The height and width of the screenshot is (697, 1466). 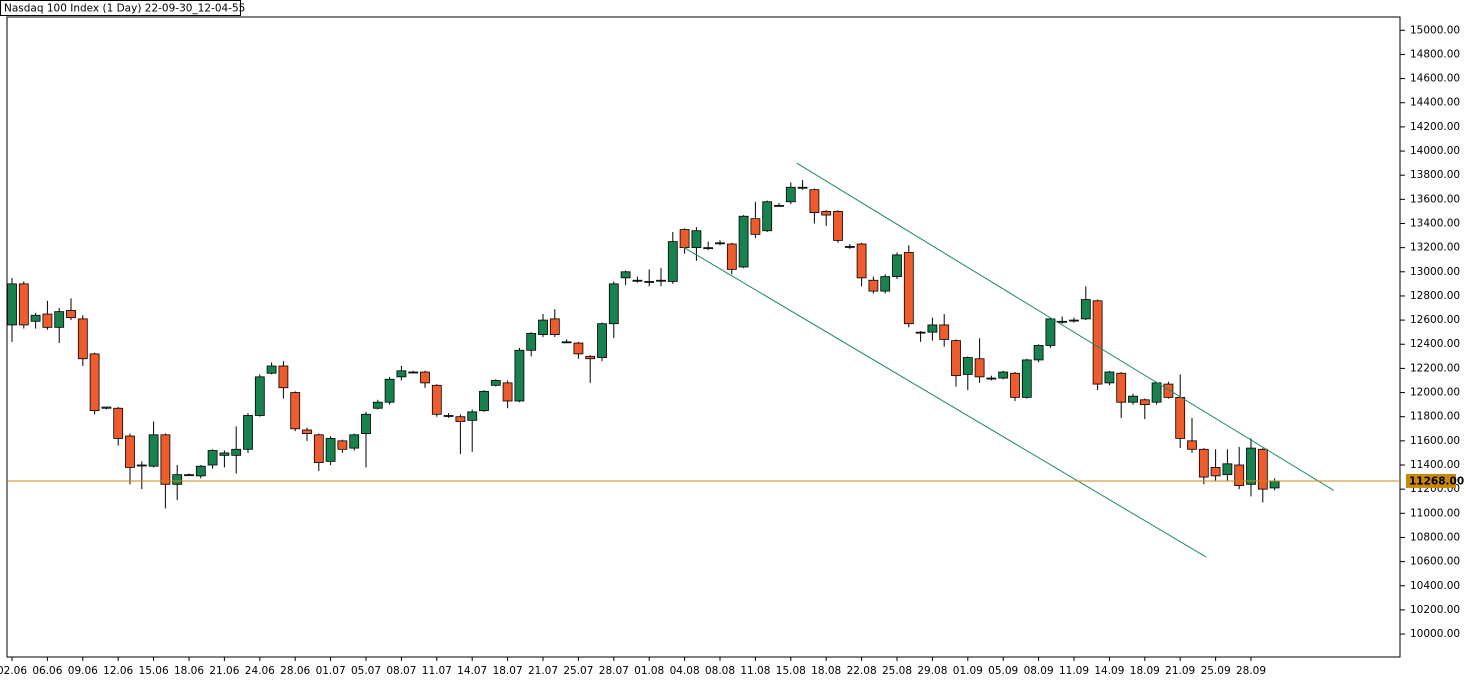 What do you see at coordinates (1435, 54) in the screenshot?
I see `y-tick-label: 14800.00` at bounding box center [1435, 54].